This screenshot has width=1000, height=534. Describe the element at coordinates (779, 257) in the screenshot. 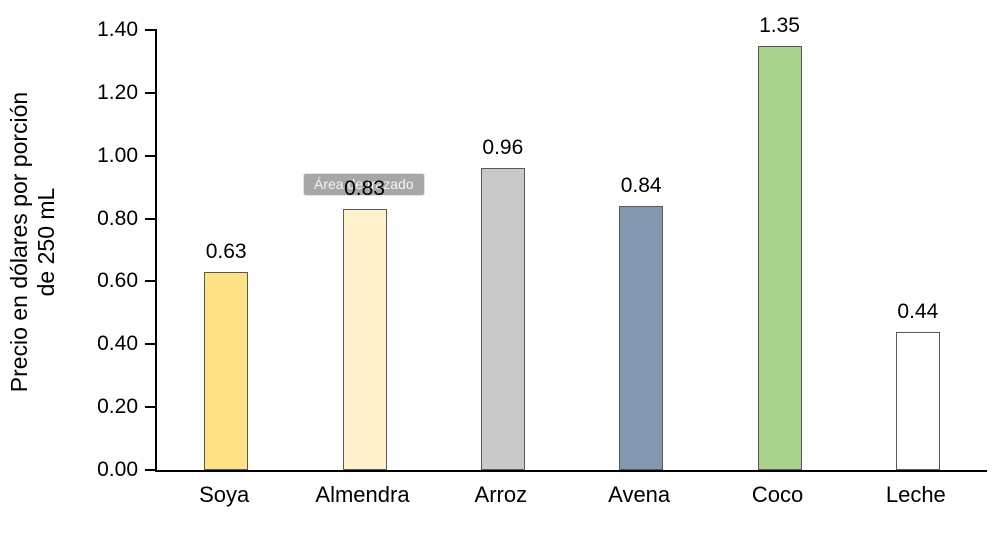

I see `bar-coco` at that location.